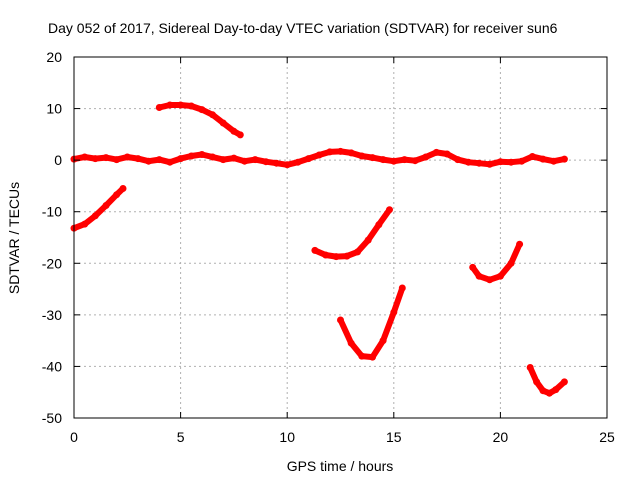 The height and width of the screenshot is (480, 640). I want to click on x-tick-label: 5, so click(181, 437).